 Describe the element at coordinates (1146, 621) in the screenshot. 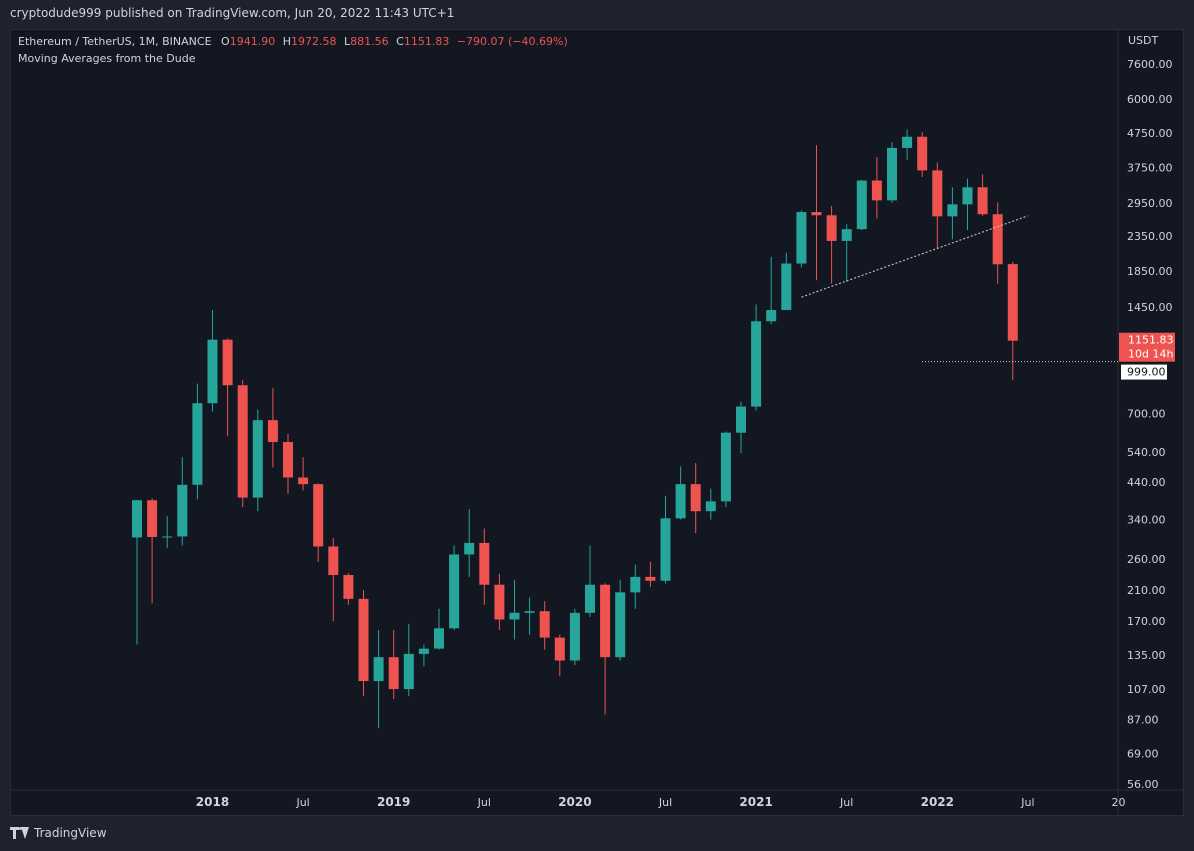

I see `price-tick-label: 170.00` at that location.